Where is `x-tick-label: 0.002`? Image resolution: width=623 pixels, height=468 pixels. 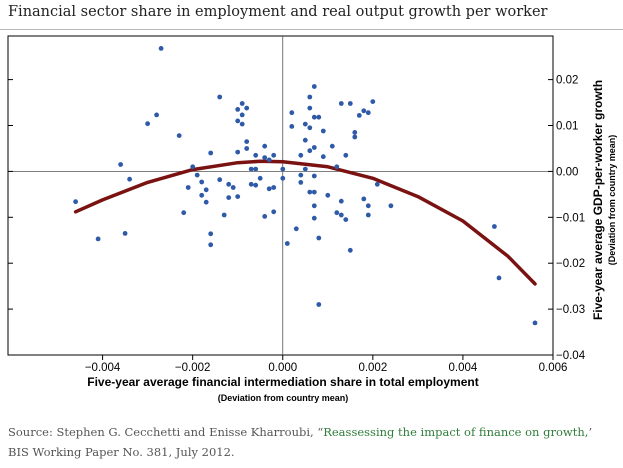
x-tick-label: 0.002 is located at coordinates (372, 368).